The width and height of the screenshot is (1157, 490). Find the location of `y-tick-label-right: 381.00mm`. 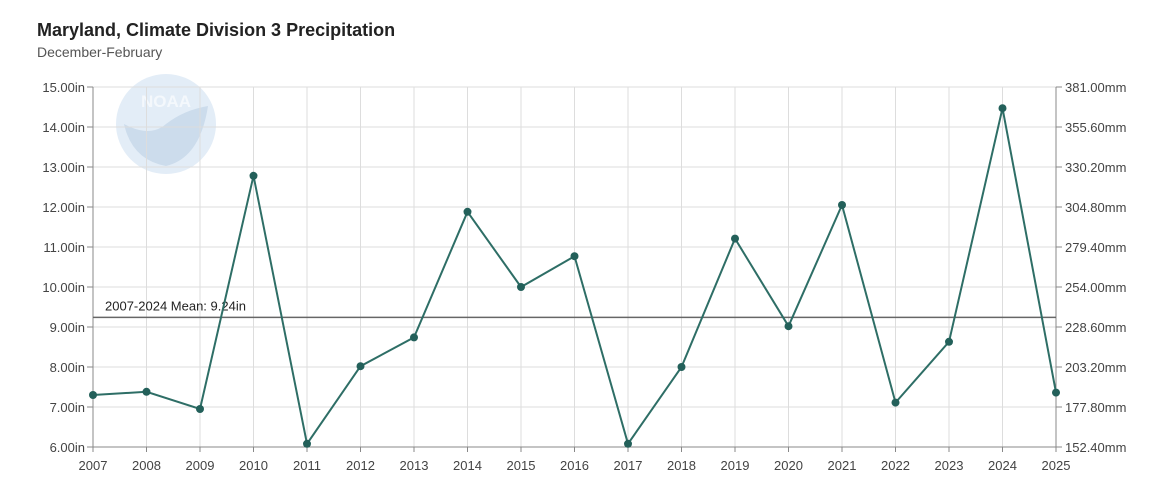

y-tick-label-right: 381.00mm is located at coordinates (1095, 87).